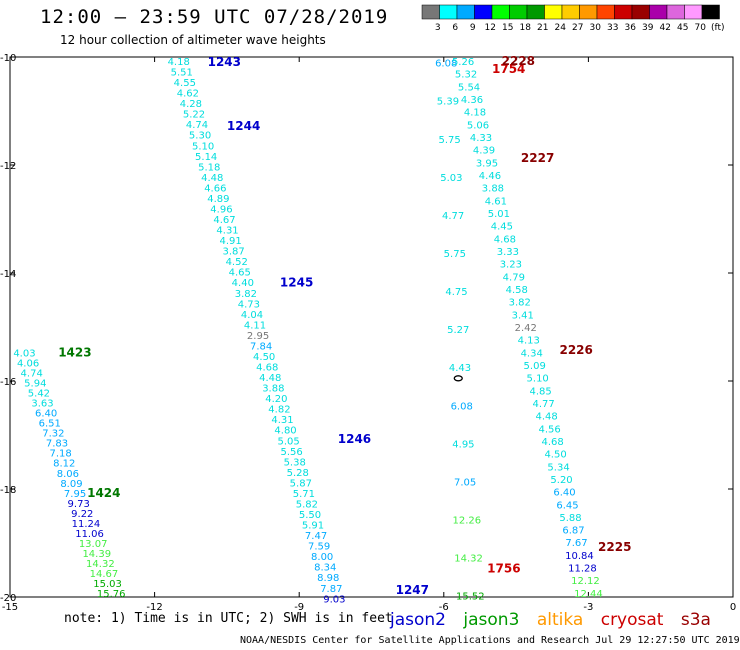  Describe the element at coordinates (8, 166) in the screenshot. I see `y-tick-label: -12` at that location.